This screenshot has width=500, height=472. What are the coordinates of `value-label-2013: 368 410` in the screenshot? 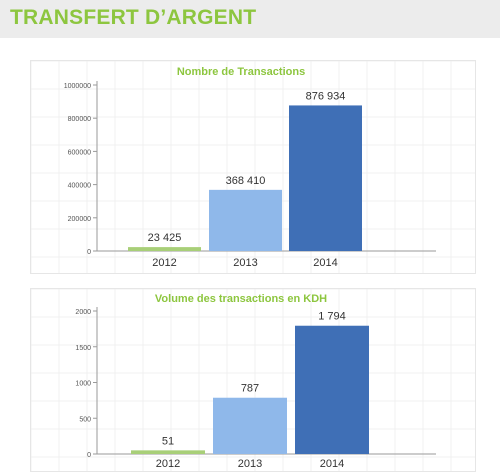 It's located at (246, 181).